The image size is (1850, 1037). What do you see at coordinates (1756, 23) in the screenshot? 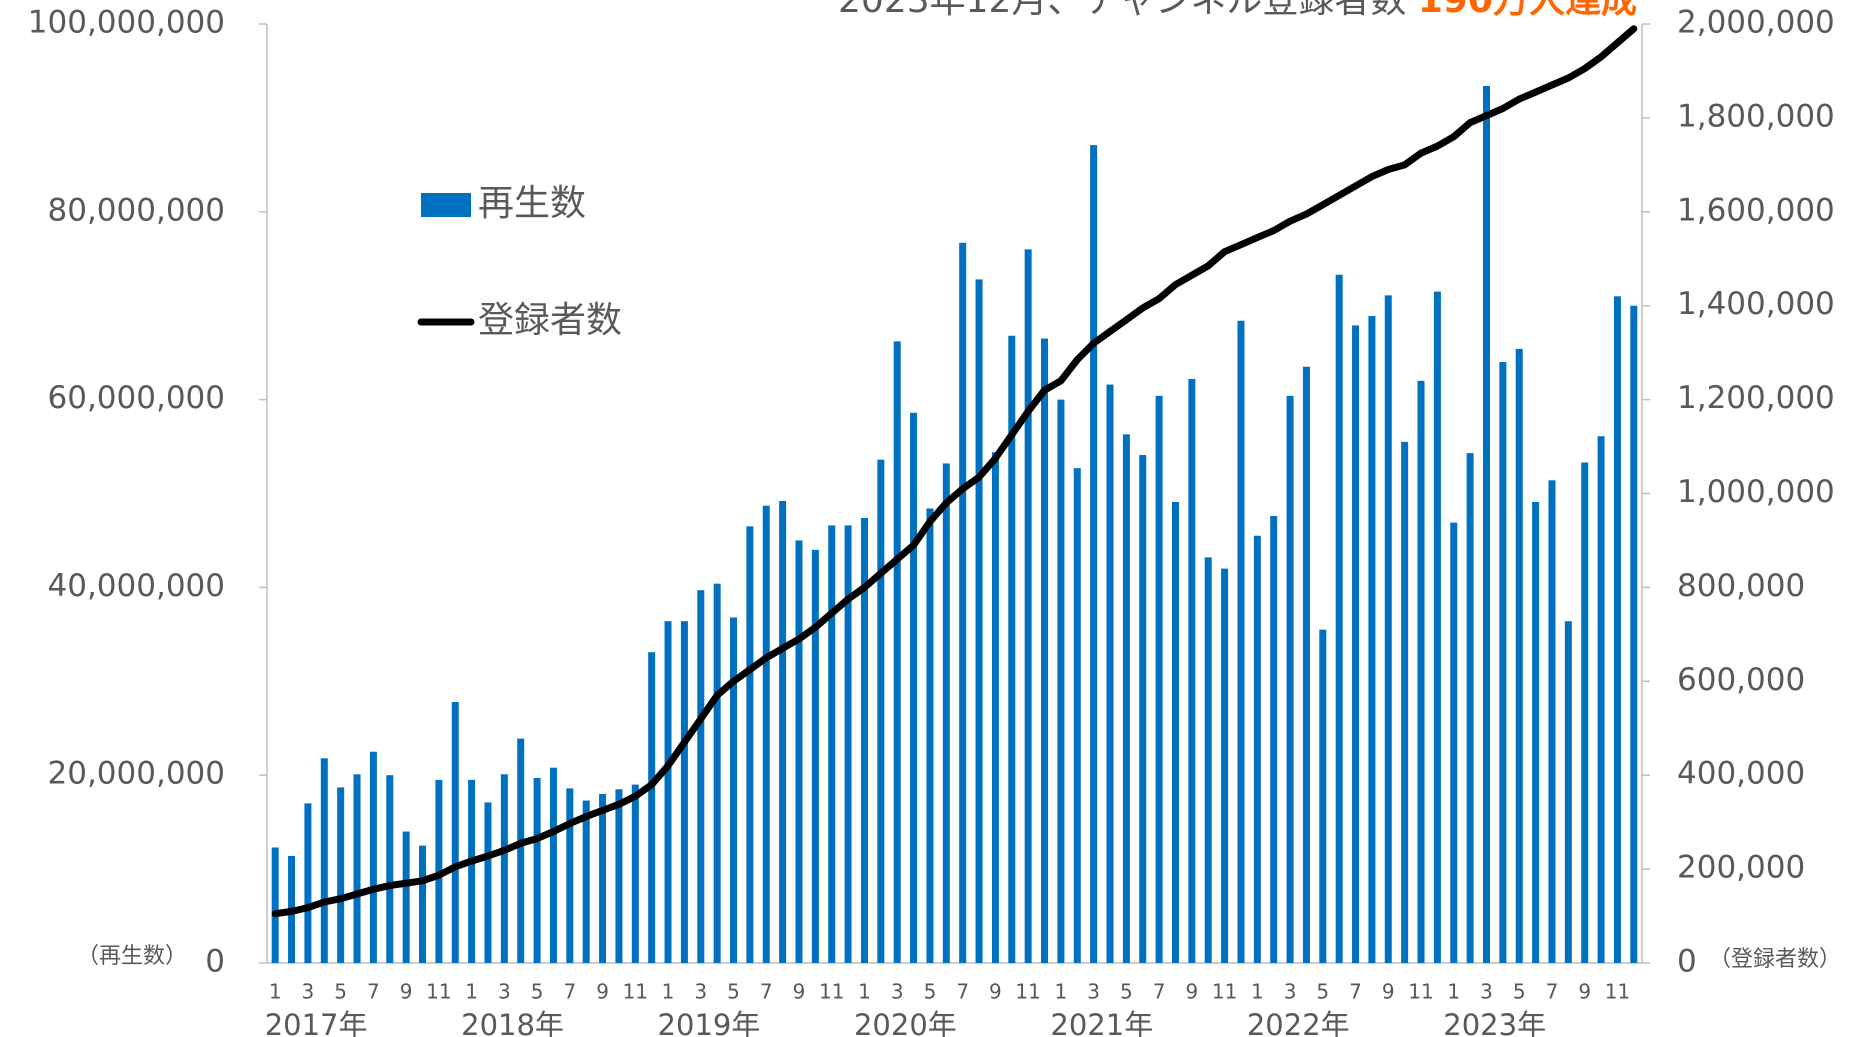
I see `y2-tick-label: 2,000,000` at bounding box center [1756, 23].